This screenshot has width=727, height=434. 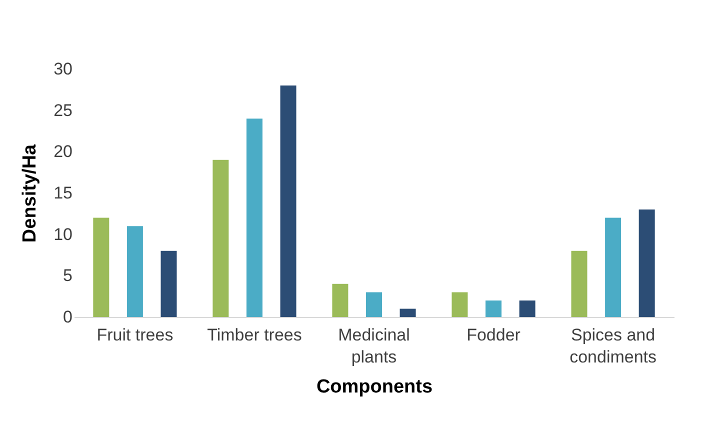 What do you see at coordinates (30, 193) in the screenshot?
I see `y-axis-title: Density/Ha` at bounding box center [30, 193].